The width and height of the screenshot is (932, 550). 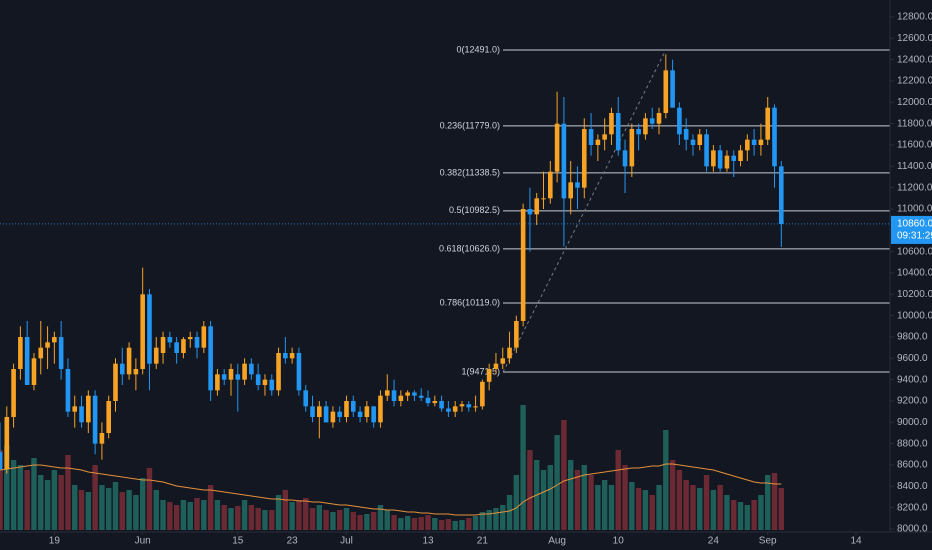 I want to click on y-tick-label: 9400.0, so click(x=912, y=379).